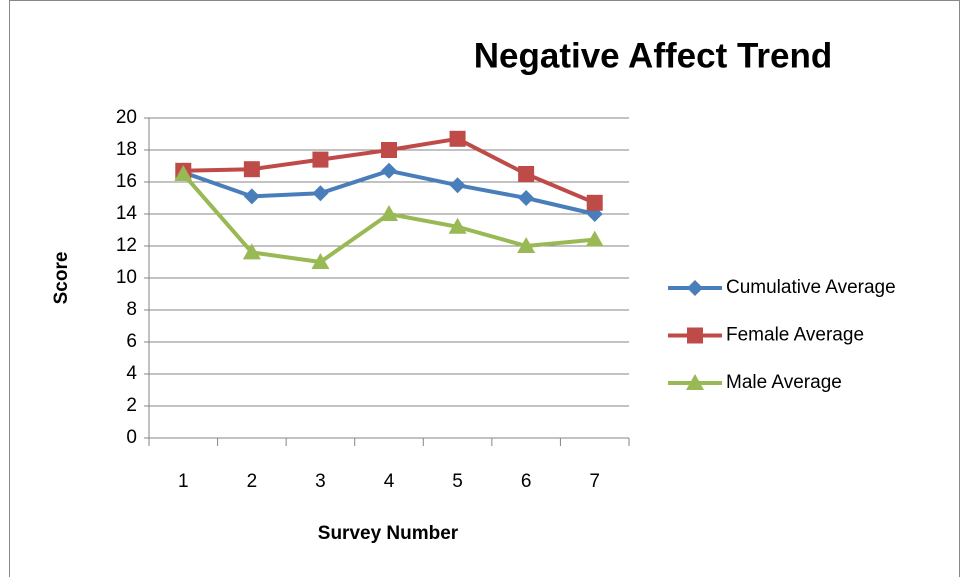 This screenshot has height=577, width=961. What do you see at coordinates (131, 309) in the screenshot?
I see `y-tick-label: 8` at bounding box center [131, 309].